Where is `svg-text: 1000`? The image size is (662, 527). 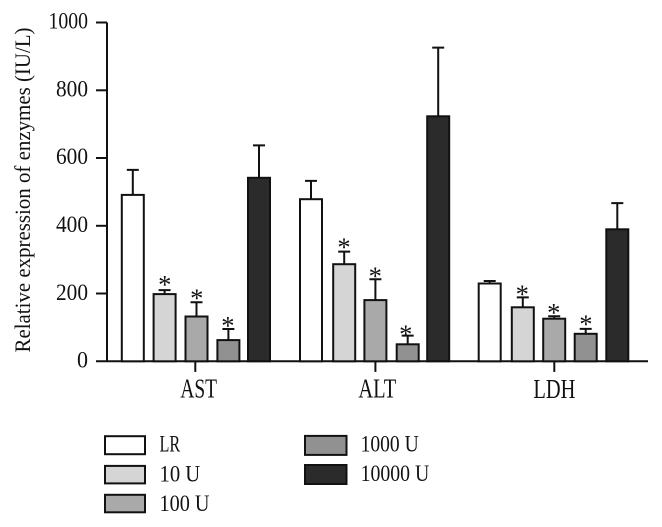
svg-text: 1000 is located at coordinates (69, 22).